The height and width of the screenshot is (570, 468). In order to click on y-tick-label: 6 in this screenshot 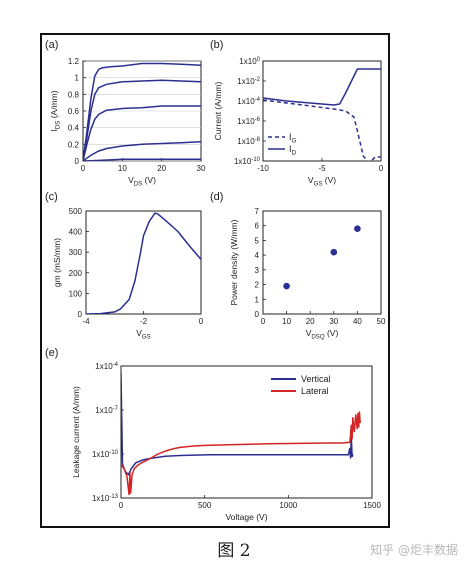, I will do `click(257, 226)`.